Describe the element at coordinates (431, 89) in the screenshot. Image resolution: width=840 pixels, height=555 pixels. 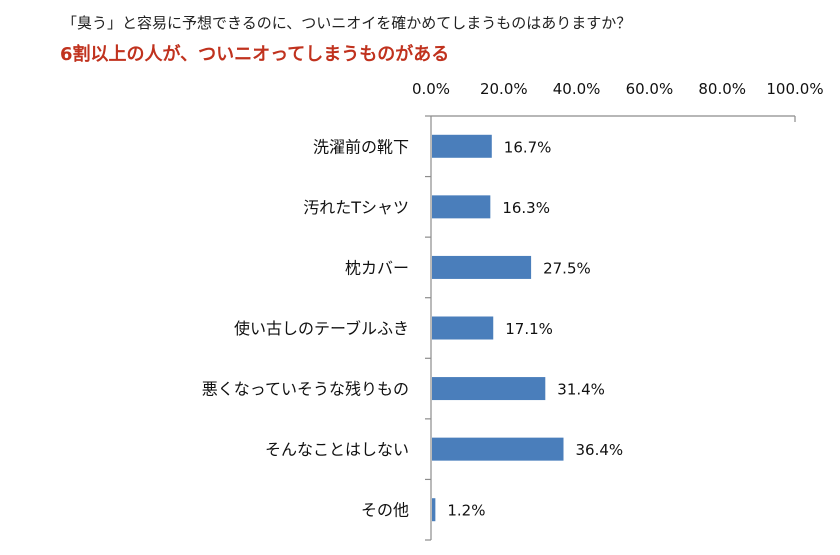
I see `tick-label: 0.0%` at that location.